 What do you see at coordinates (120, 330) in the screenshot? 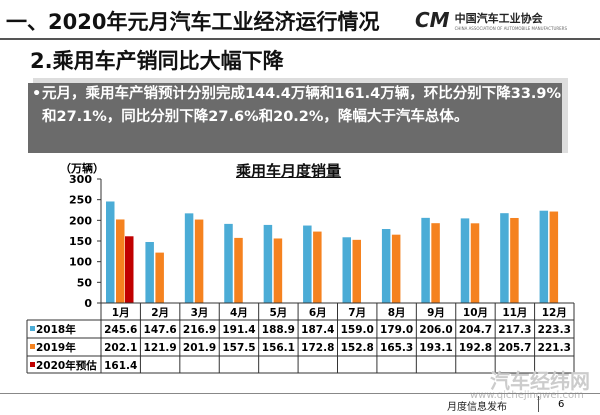
I see `data-cell: 245.6` at bounding box center [120, 330].